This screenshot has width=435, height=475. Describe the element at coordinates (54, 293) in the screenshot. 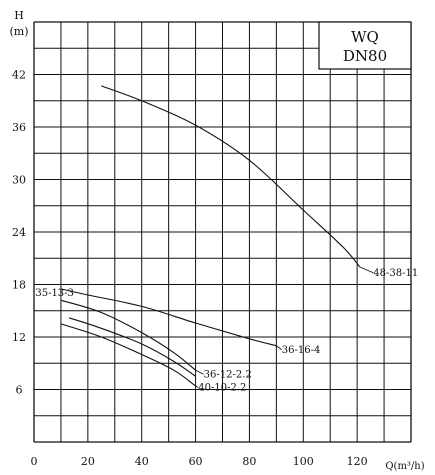

I see `curve-label: 35-13-3` at that location.